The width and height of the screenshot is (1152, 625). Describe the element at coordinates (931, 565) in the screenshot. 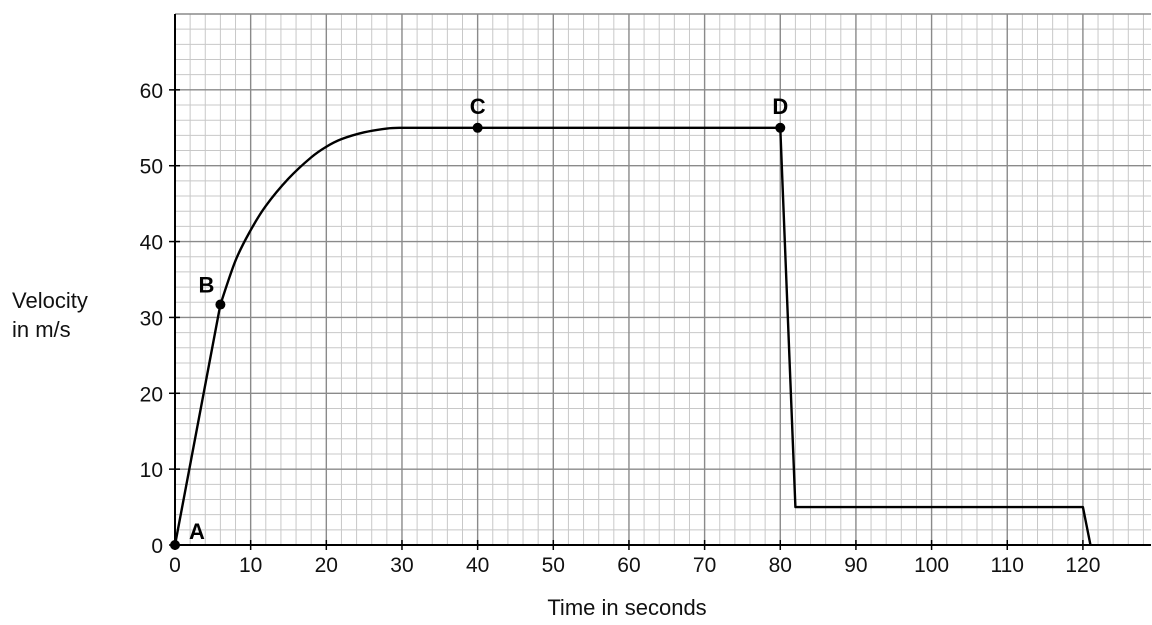

I see `x-tick-label: 100` at that location.